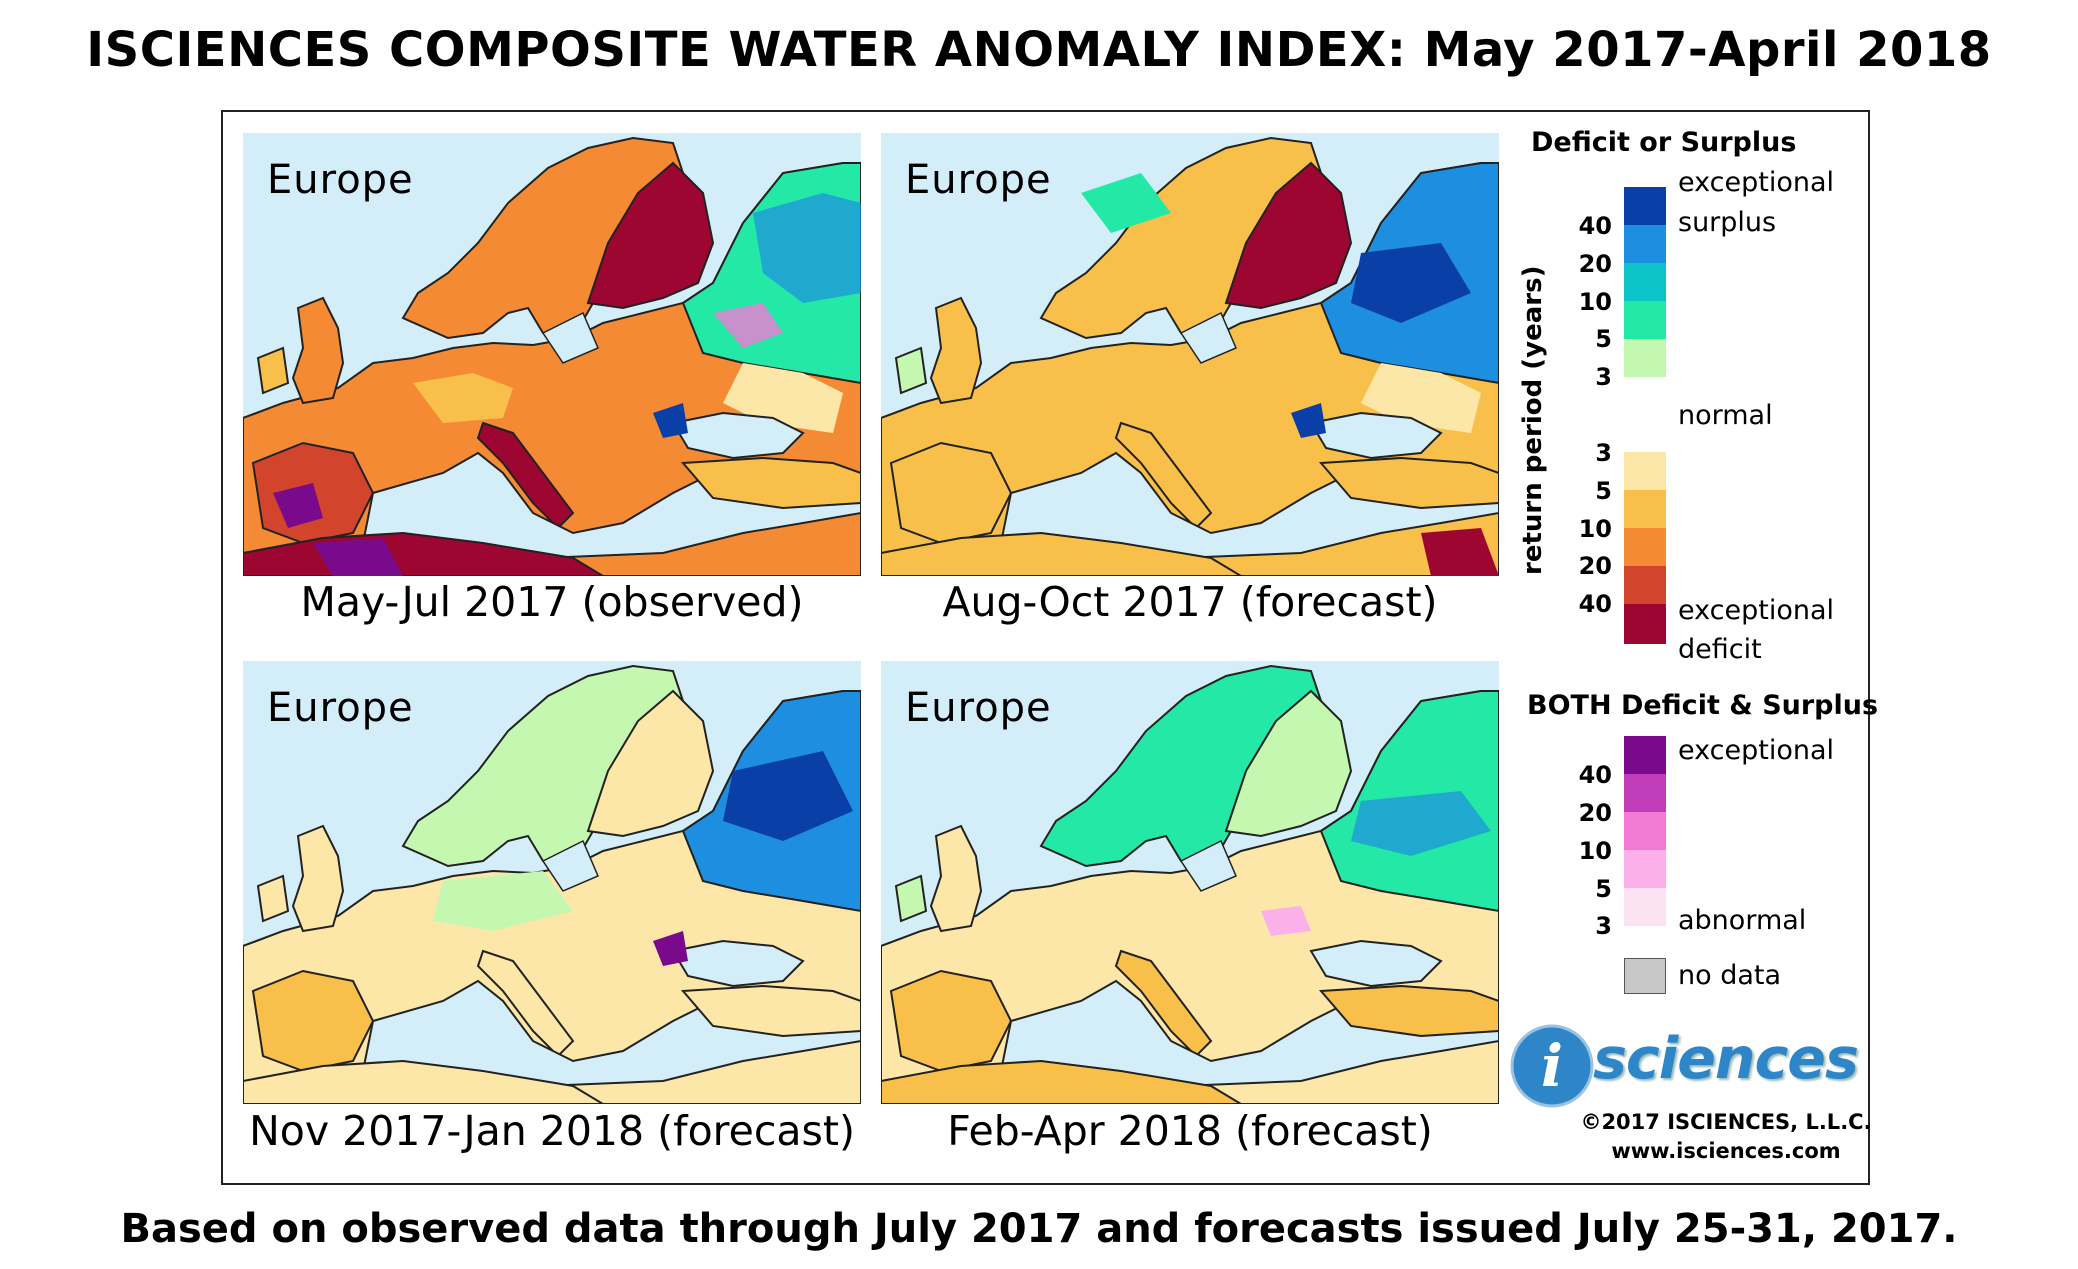 This screenshot has height=1269, width=2078. What do you see at coordinates (1645, 414) in the screenshot?
I see `legend-swatch-normal` at bounding box center [1645, 414].